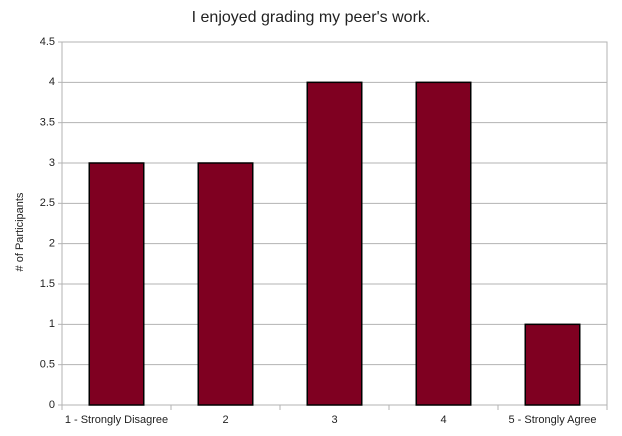 This screenshot has width=622, height=436. I want to click on chart-title: I enjoyed grading my peer's work., so click(311, 17).